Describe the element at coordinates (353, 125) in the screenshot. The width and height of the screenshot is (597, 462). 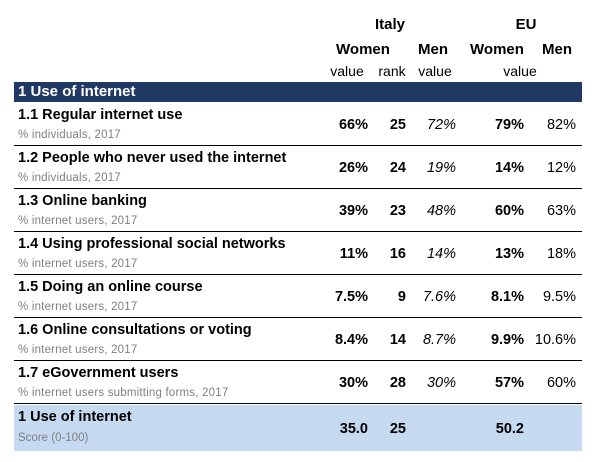
I see `italy-women-value: 66%` at that location.